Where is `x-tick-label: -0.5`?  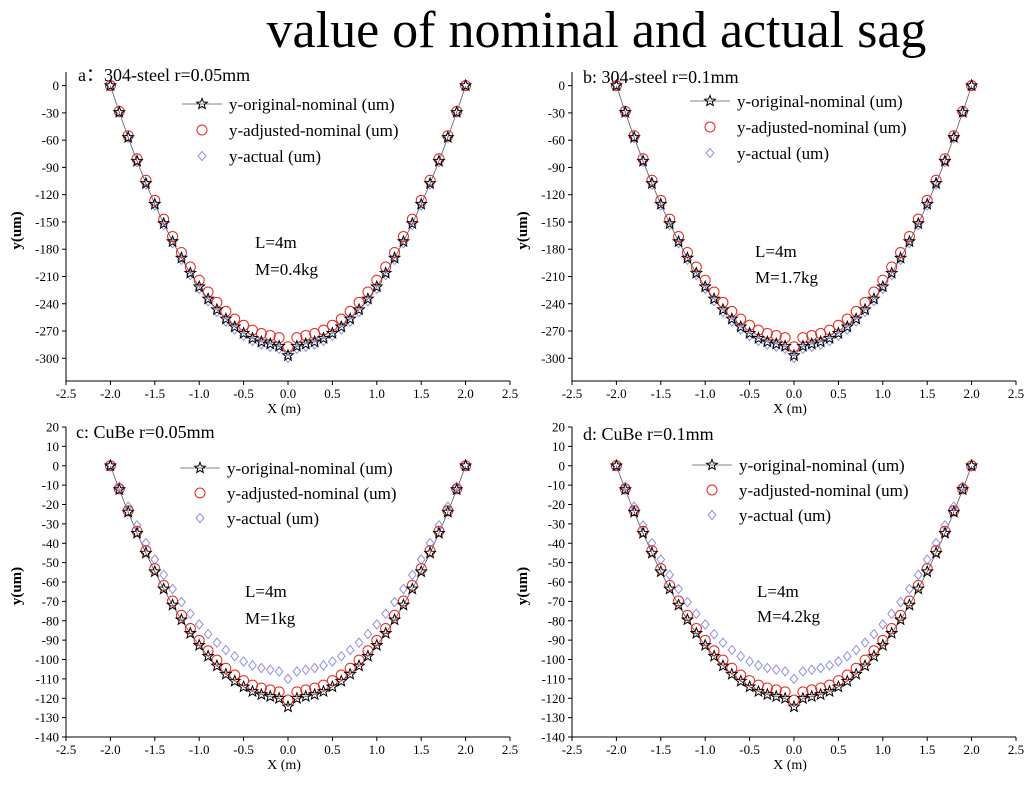 x-tick-label: -0.5 is located at coordinates (749, 749).